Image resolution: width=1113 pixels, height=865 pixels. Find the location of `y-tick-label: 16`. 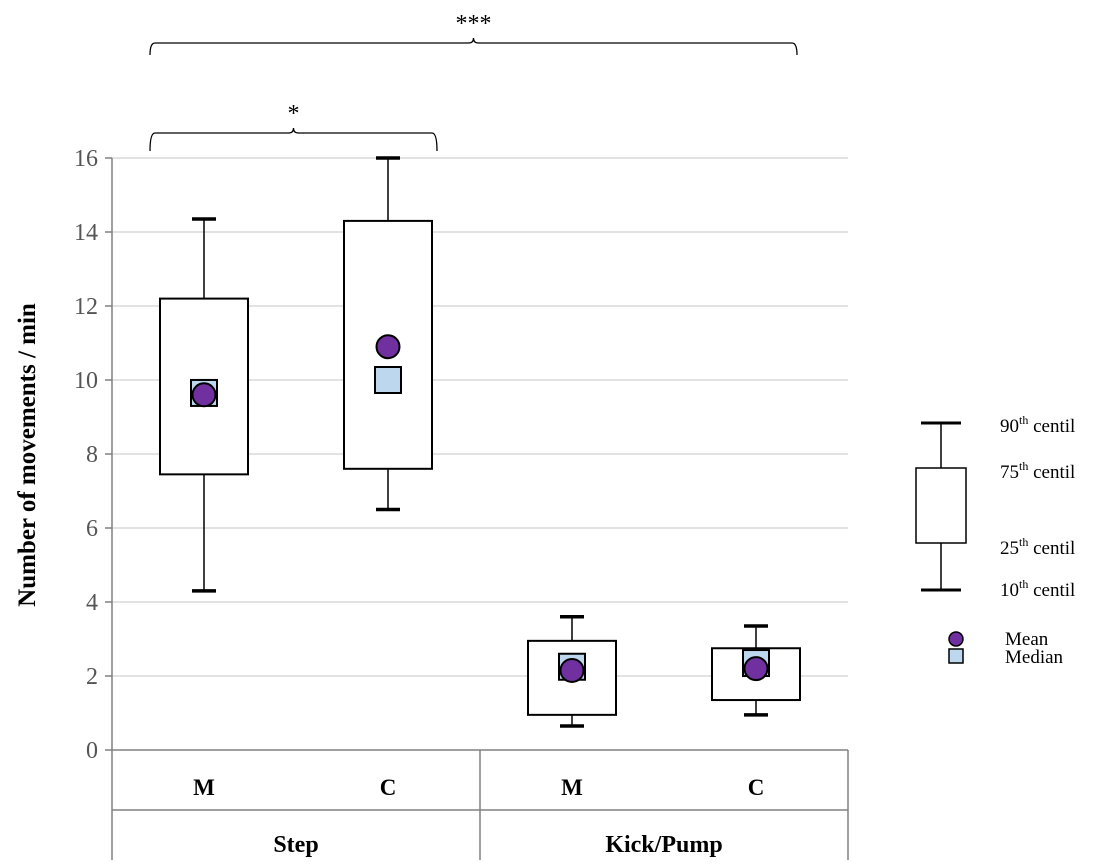

y-tick-label: 16 is located at coordinates (86, 159).